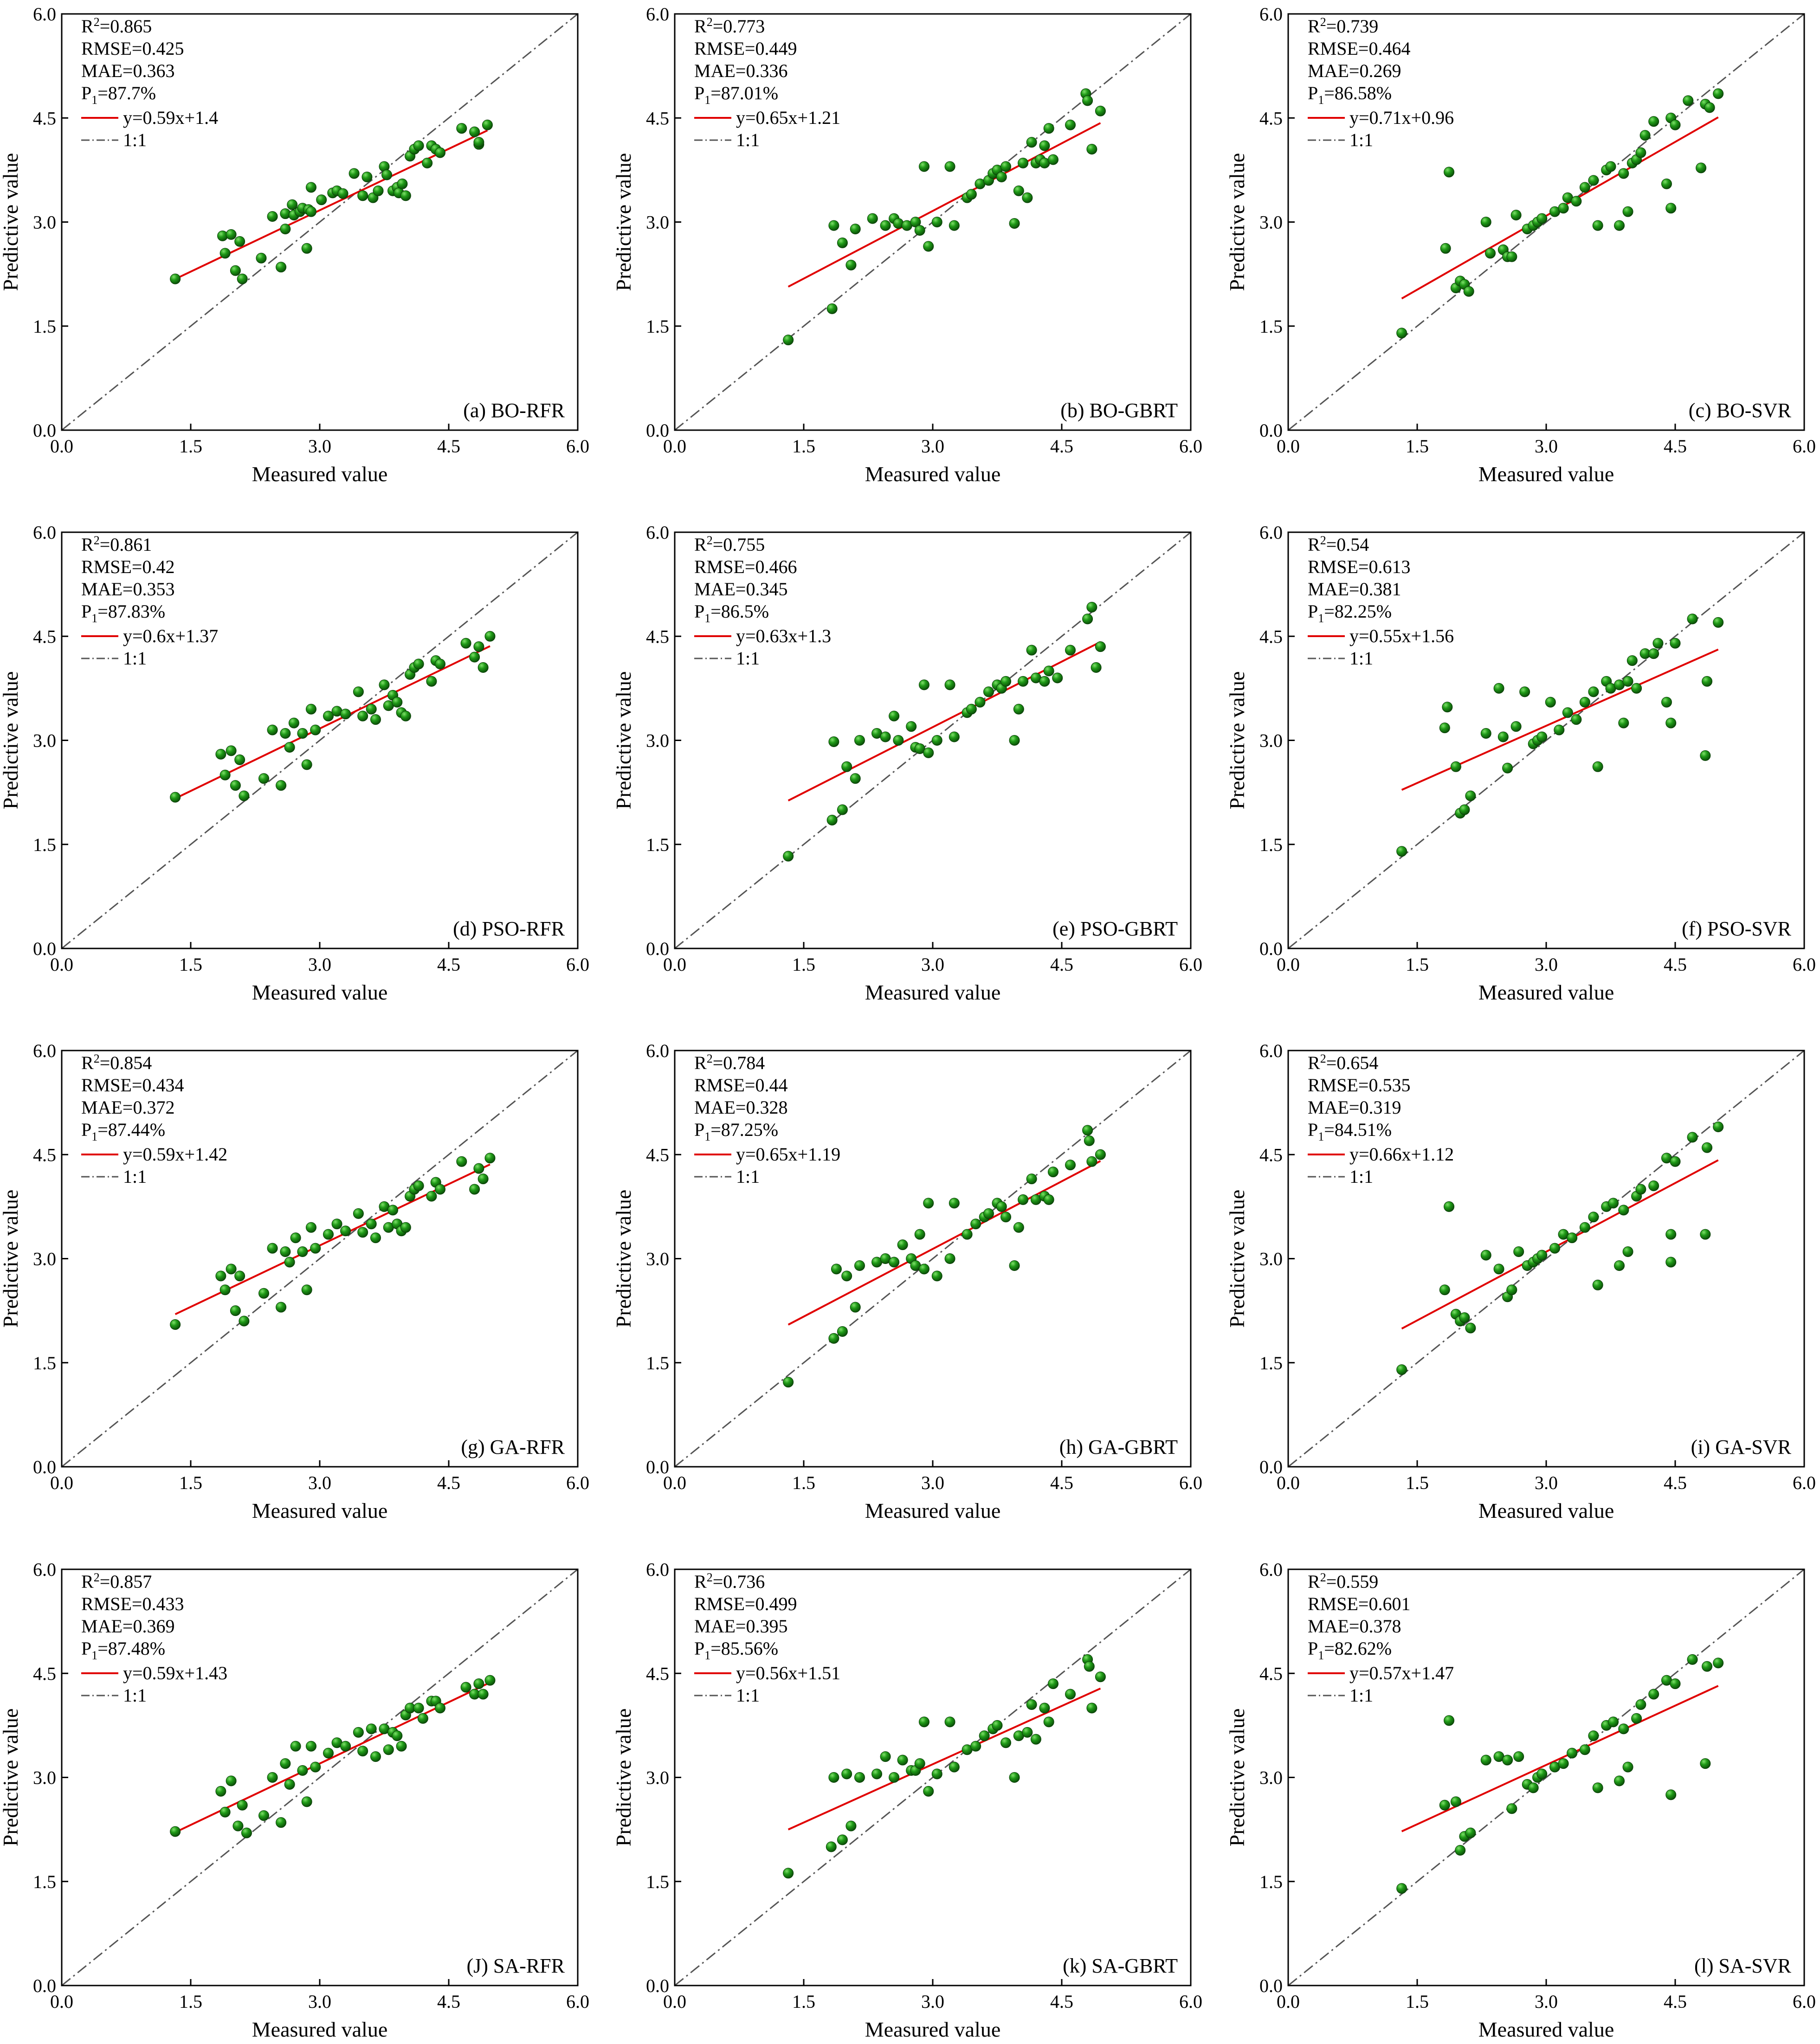 The width and height of the screenshot is (1820, 2044). I want to click on stat-rmse: RMSE=0.449, so click(745, 48).